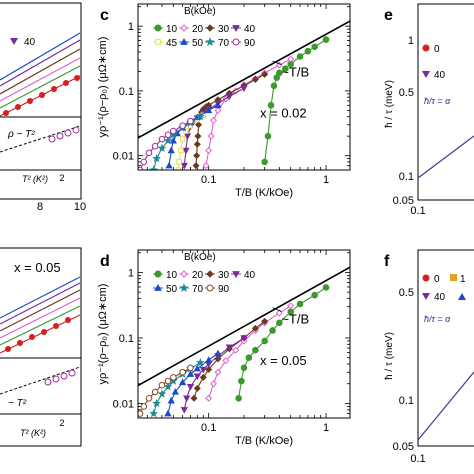 Image resolution: width=474 pixels, height=474 pixels. I want to click on left-top-legend: 40, so click(23, 42).